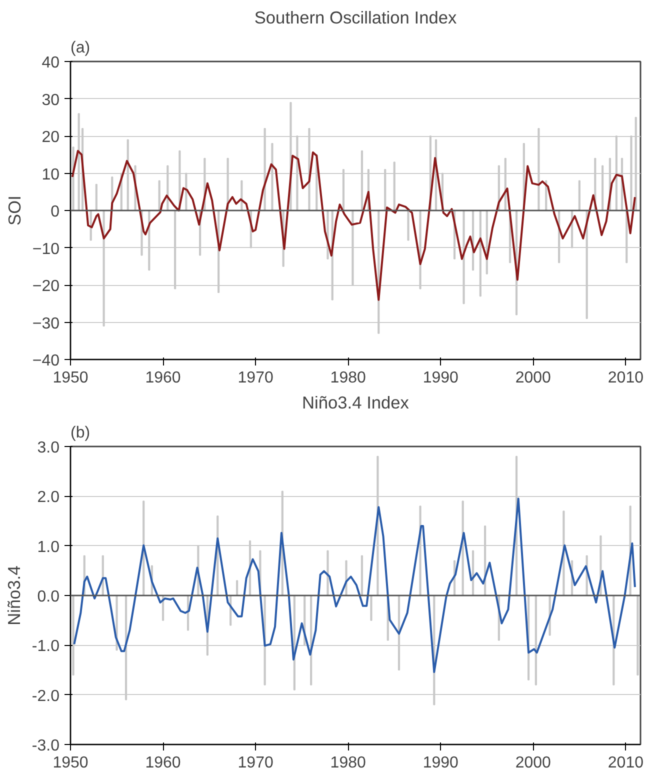 This screenshot has height=778, width=655. Describe the element at coordinates (46, 323) in the screenshot. I see `y-tick-label: −30` at that location.